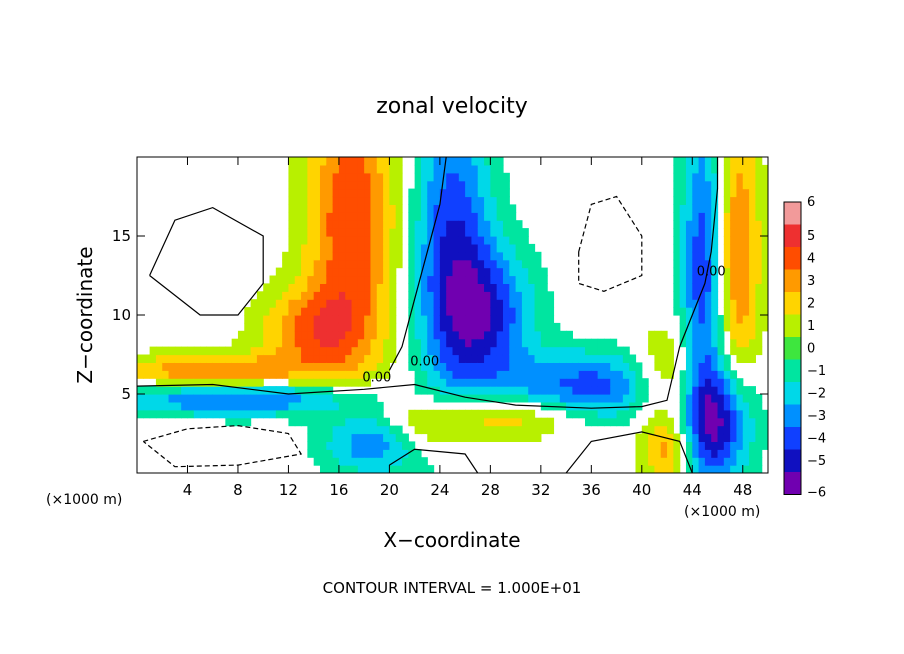 The image size is (904, 654). Describe the element at coordinates (452, 106) in the screenshot. I see `chart-title: zonal velocity` at that location.